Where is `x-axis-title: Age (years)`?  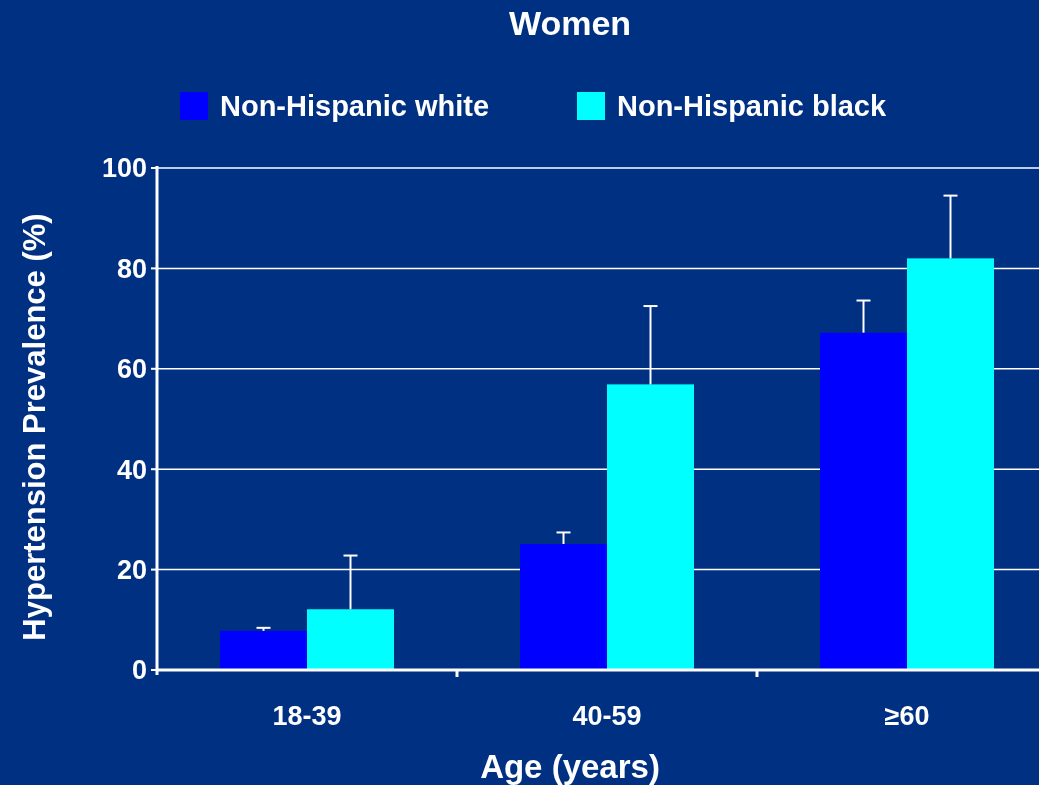 x-axis-title: Age (years) is located at coordinates (570, 766).